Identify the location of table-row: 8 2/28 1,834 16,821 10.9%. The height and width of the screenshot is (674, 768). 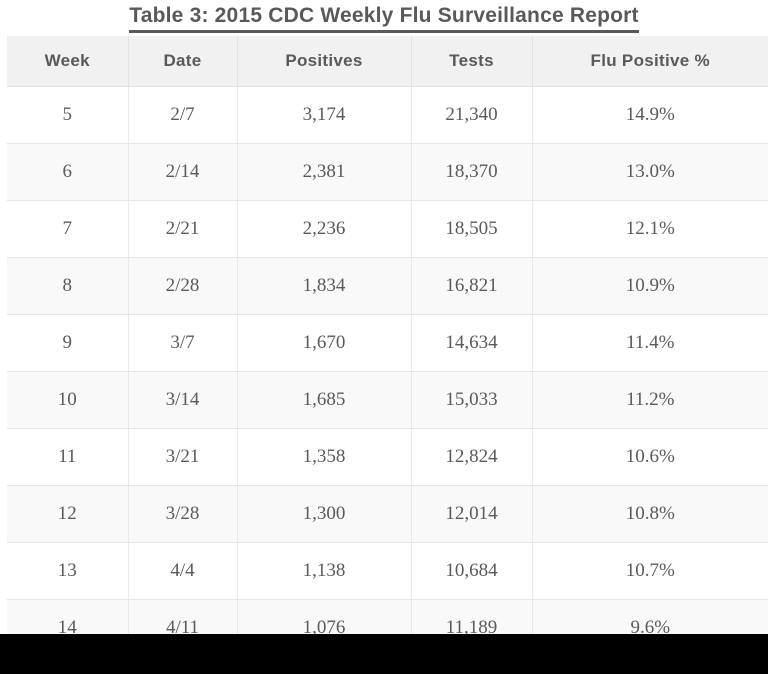
(387, 286).